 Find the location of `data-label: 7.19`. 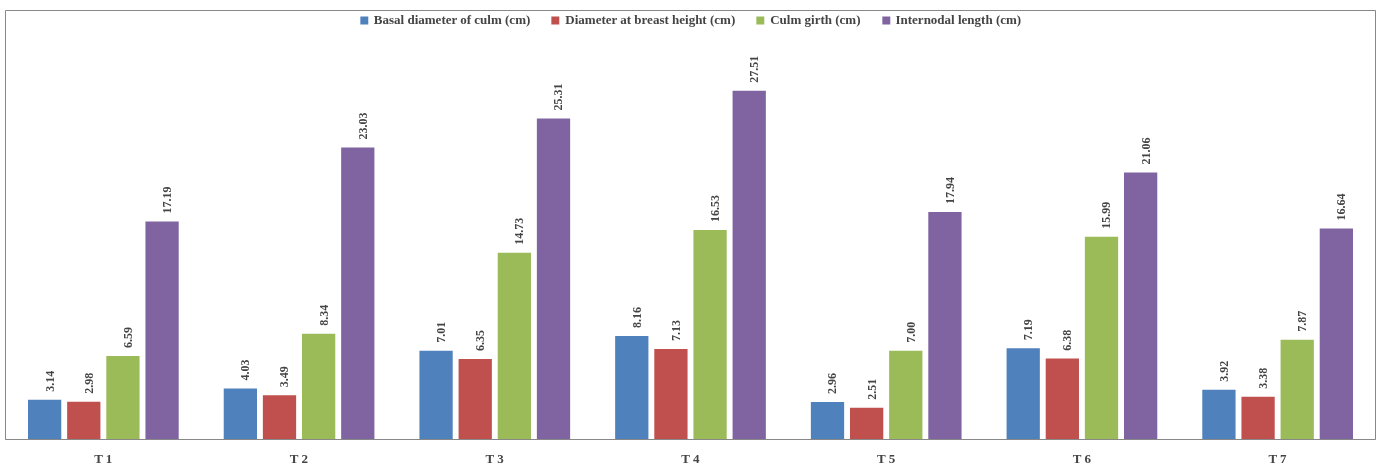

data-label: 7.19 is located at coordinates (1028, 330).